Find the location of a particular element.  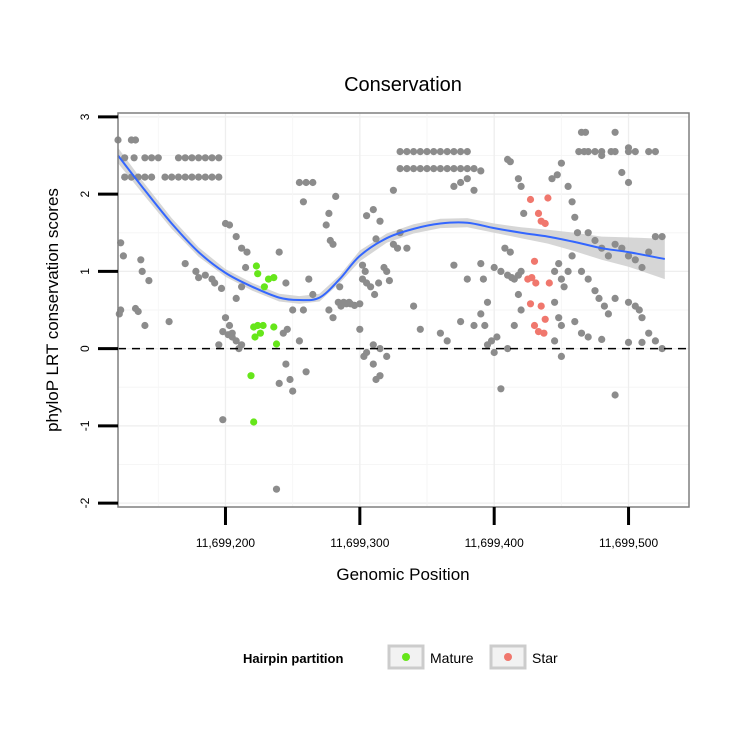

x-tick-label: 11,699,400 is located at coordinates (494, 543).